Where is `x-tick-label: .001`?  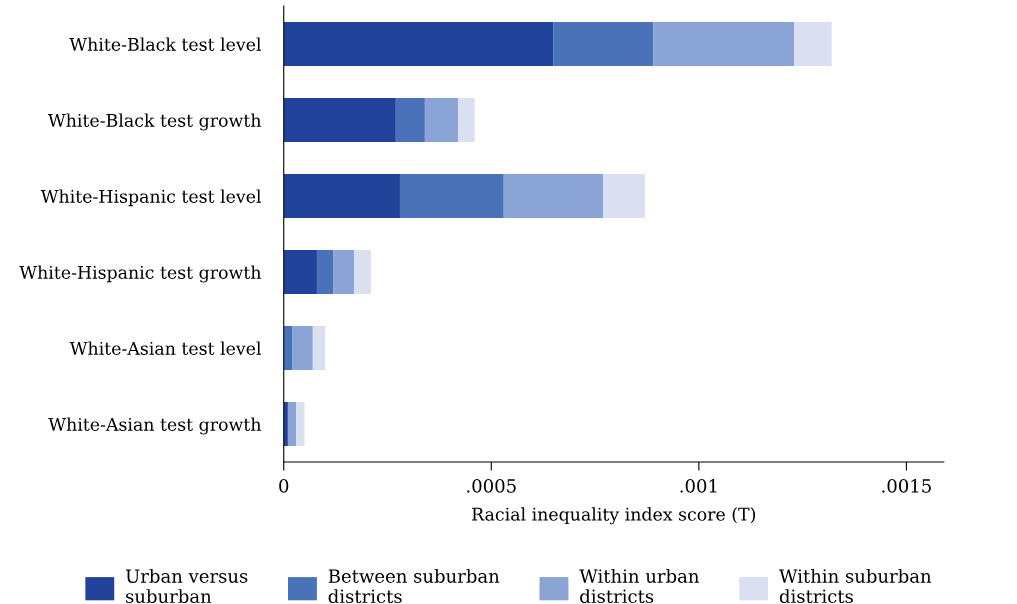 x-tick-label: .001 is located at coordinates (698, 486).